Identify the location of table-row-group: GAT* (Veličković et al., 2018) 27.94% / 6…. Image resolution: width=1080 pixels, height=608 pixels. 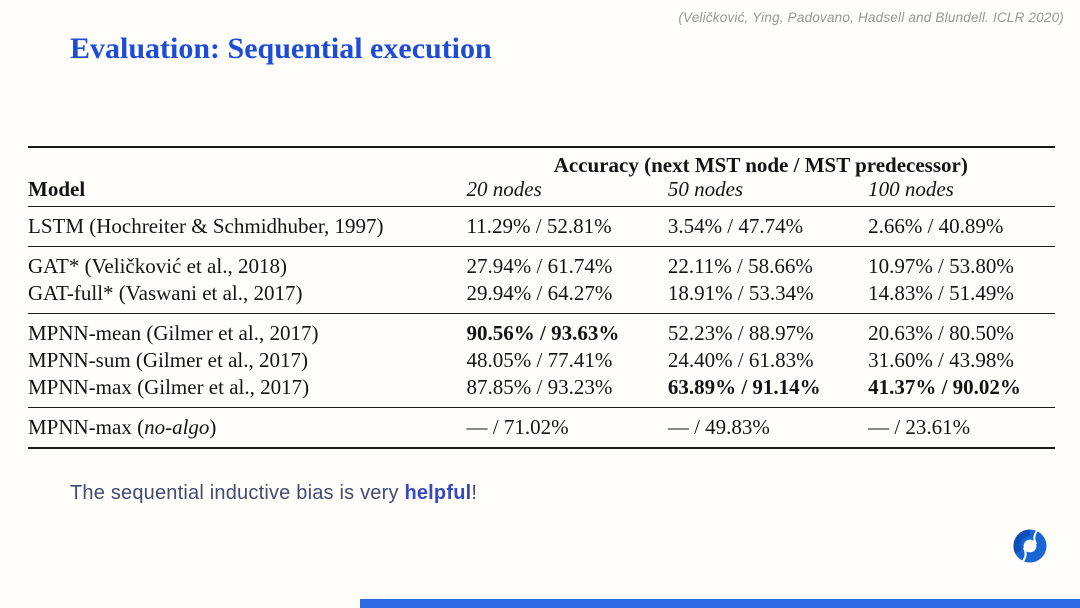
(541, 280).